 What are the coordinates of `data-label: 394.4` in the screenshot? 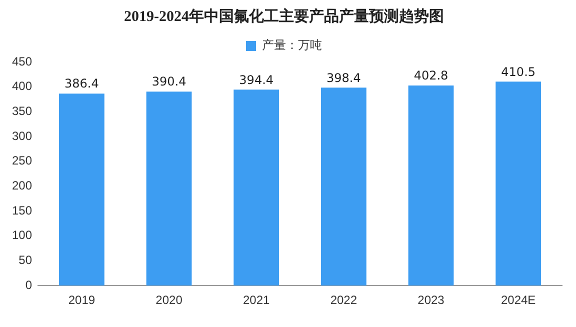 It's located at (256, 79).